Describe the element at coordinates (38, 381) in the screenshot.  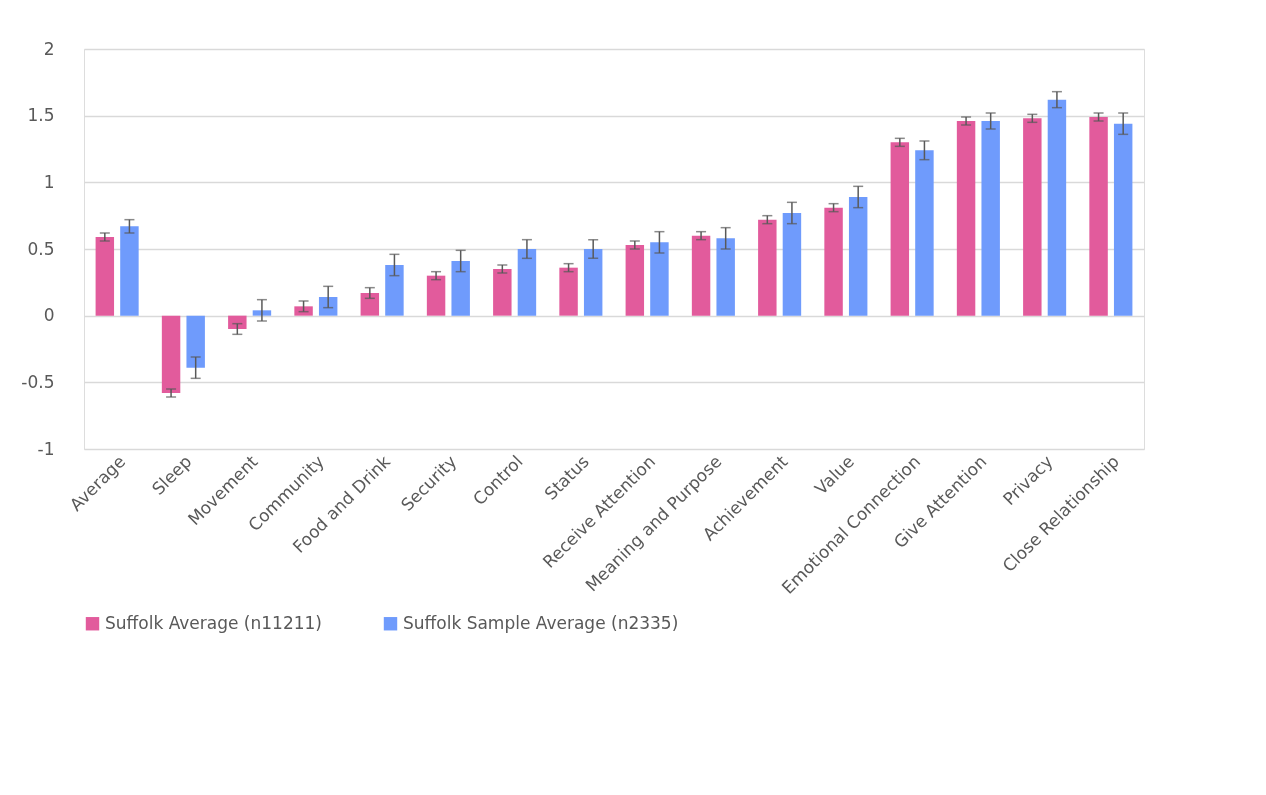
I see `y-tick-label: -0.5` at that location.